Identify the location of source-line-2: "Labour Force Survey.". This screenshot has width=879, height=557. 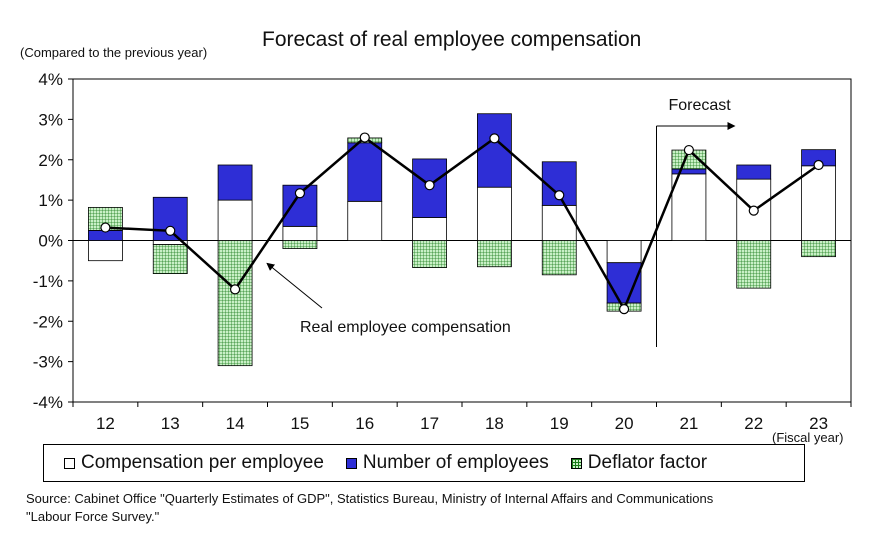
(93, 516).